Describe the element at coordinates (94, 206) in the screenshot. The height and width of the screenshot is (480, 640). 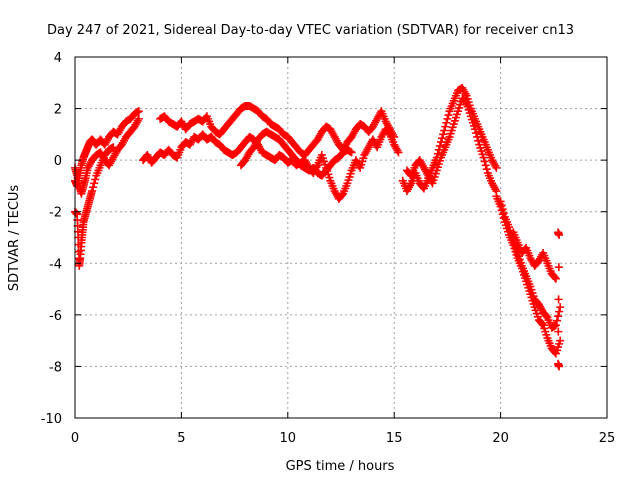
I see `series-sdtvar-track-c` at that location.